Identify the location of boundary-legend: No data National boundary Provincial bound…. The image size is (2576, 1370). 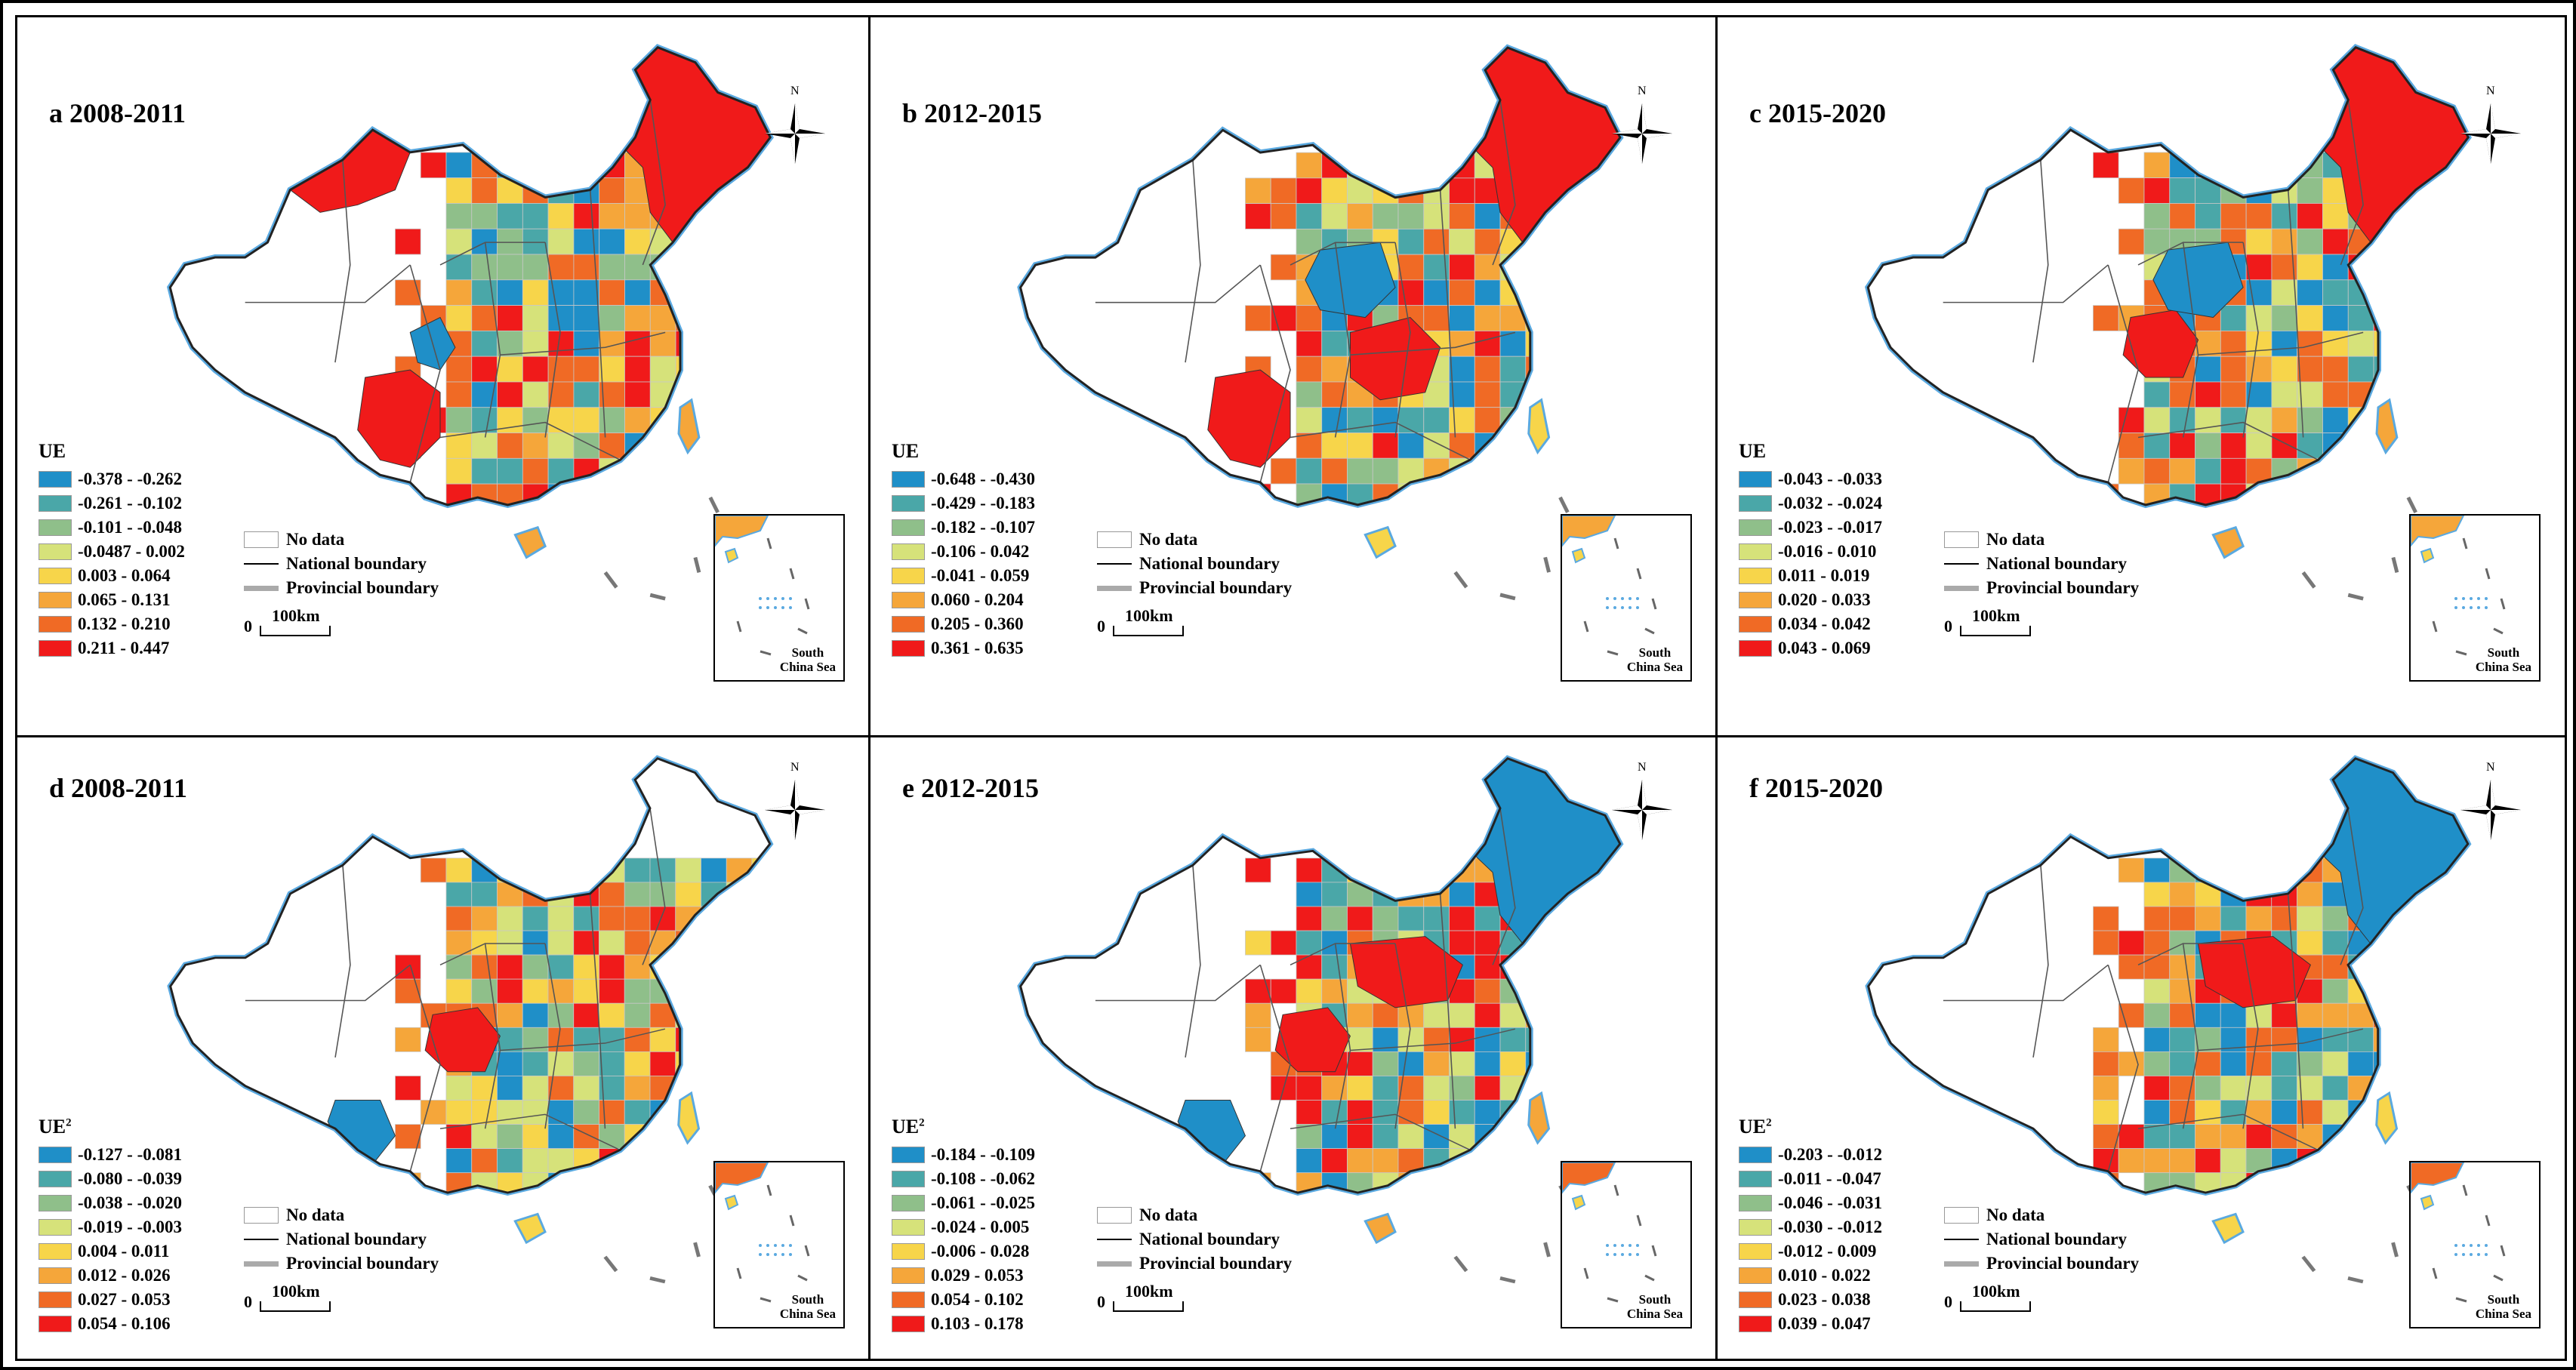
(2041, 1257).